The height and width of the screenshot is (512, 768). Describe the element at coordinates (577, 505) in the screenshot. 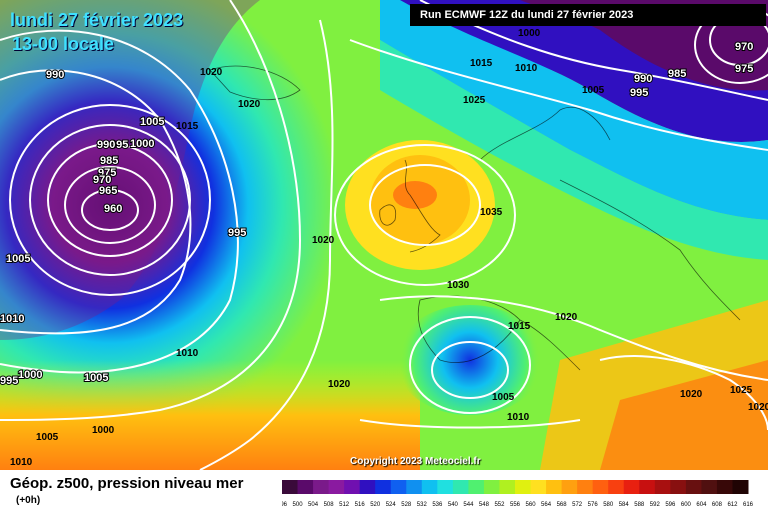

I see `legend-tick-label: 572` at that location.